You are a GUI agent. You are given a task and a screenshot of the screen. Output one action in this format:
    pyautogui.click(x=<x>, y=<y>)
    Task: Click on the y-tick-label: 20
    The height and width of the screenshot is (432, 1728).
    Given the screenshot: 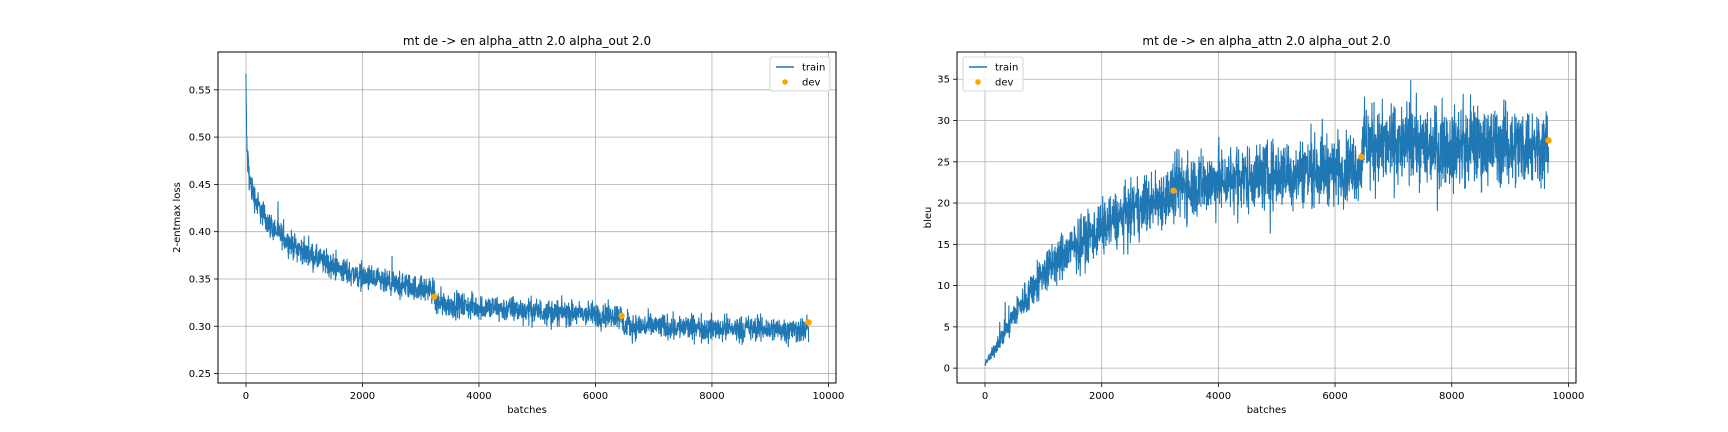 What is the action you would take?
    pyautogui.click(x=943, y=204)
    